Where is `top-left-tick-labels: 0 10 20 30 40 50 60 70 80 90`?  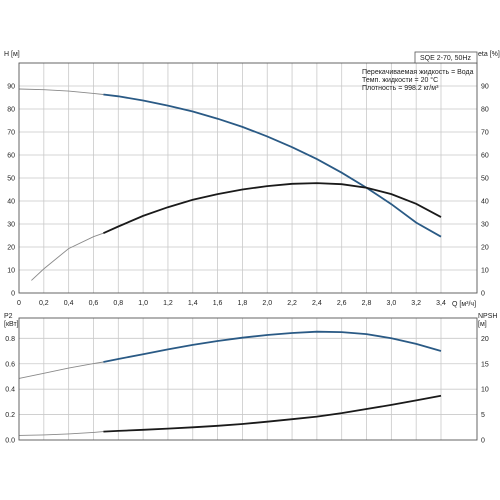 top-left-tick-labels: 0 10 20 30 40 50 60 70 80 90 is located at coordinates (11, 191).